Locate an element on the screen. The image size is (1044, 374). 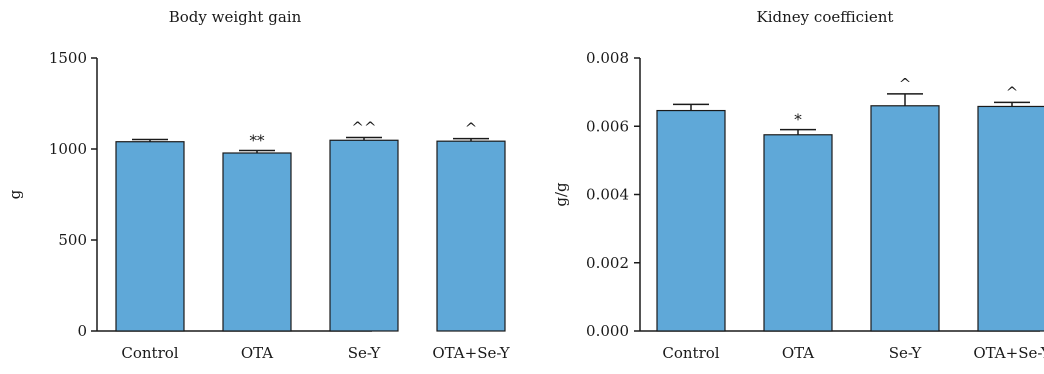
significance-marker: ^^ is located at coordinates (363, 128).